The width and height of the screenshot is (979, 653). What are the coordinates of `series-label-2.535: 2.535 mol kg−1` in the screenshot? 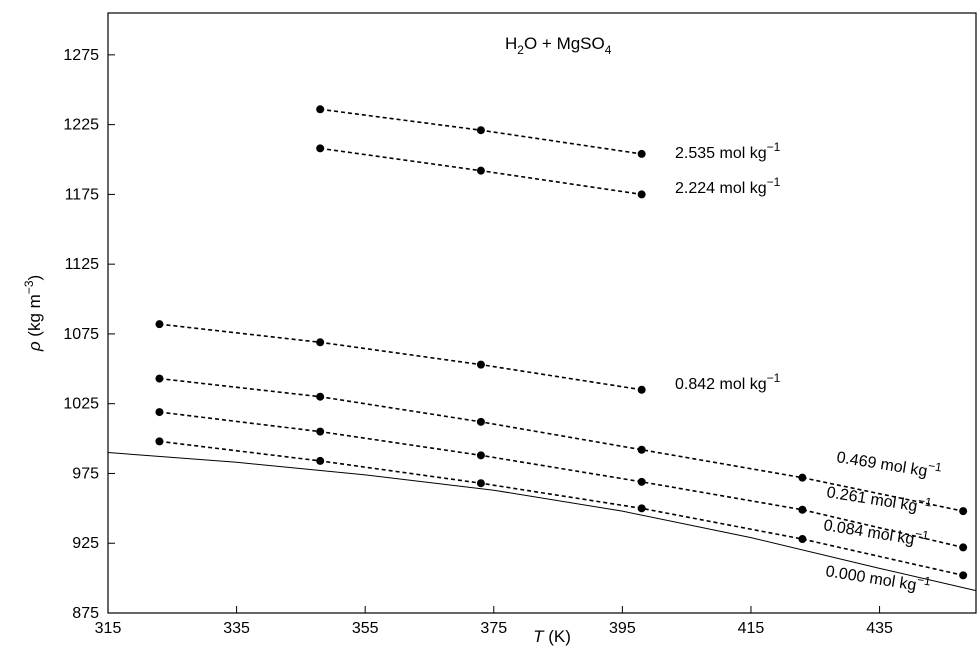 It's located at (728, 151).